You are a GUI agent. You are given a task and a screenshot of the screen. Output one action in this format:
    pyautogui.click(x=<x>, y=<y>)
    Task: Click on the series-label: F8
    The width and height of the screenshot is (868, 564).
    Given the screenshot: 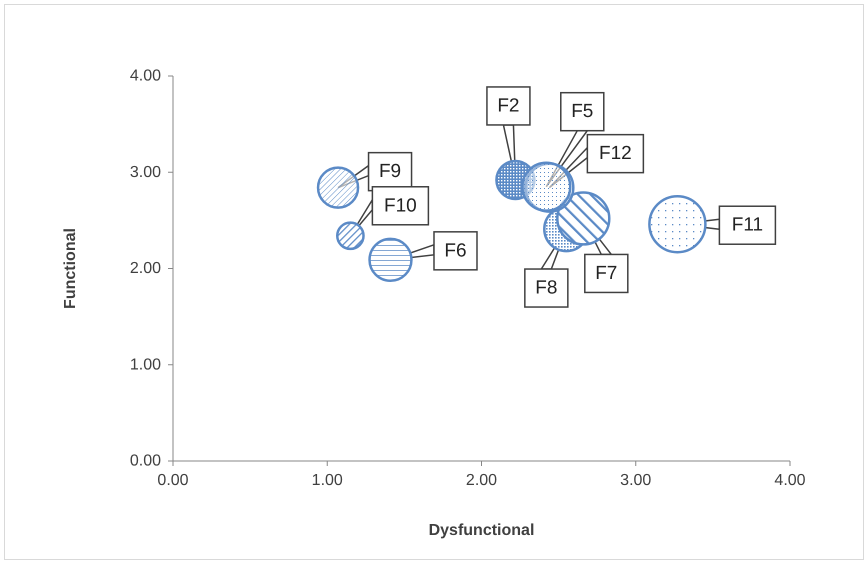 What is the action you would take?
    pyautogui.click(x=546, y=288)
    